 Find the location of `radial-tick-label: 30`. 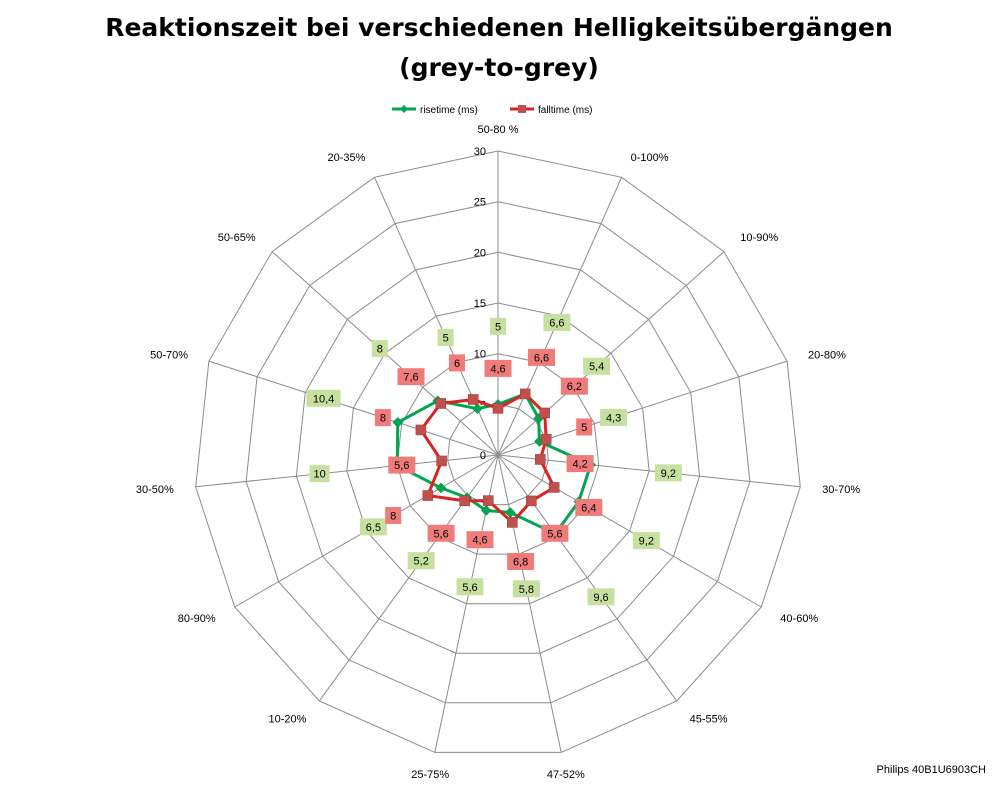

radial-tick-label: 30 is located at coordinates (480, 152).